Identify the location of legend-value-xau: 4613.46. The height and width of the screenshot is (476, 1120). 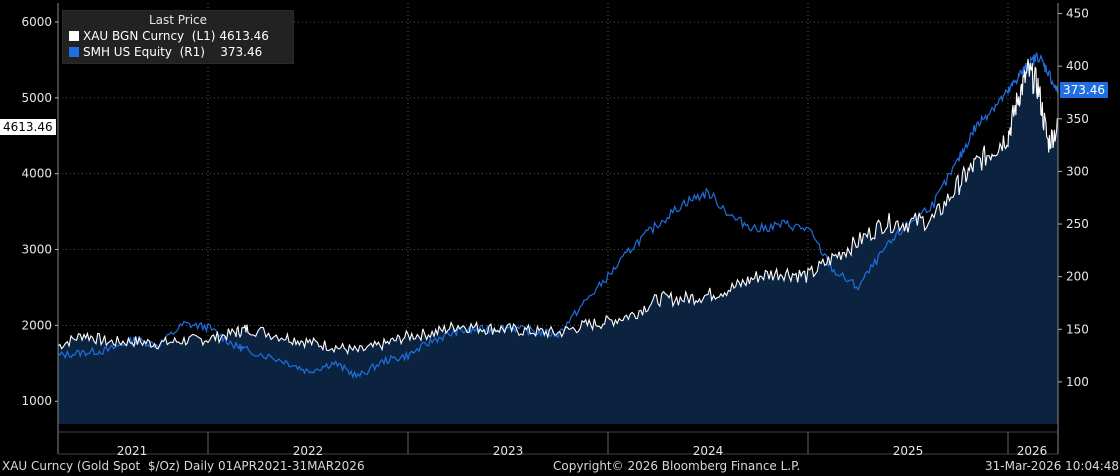
(244, 36).